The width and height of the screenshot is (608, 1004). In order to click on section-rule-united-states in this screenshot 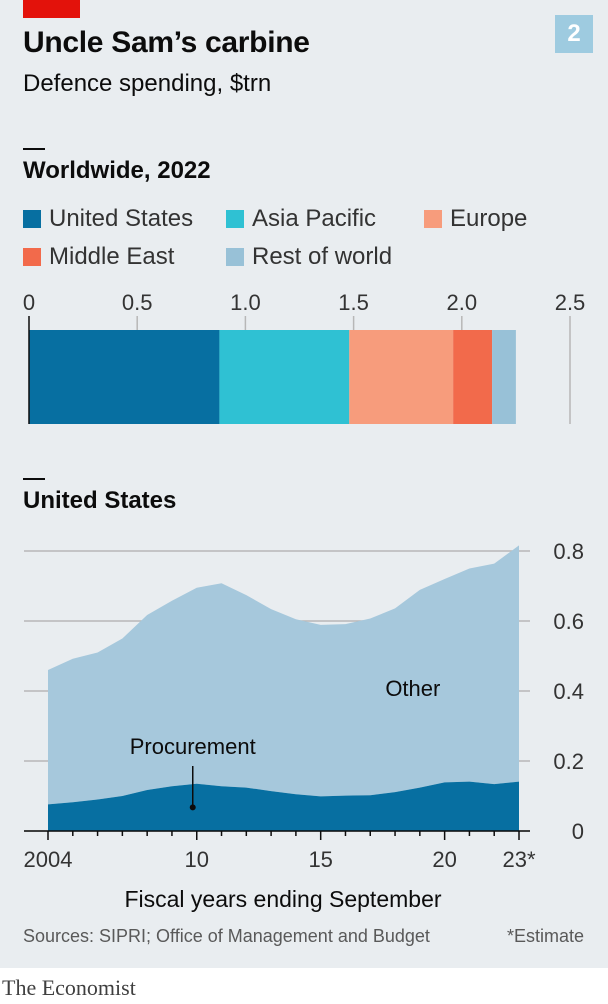, I will do `click(34, 479)`.